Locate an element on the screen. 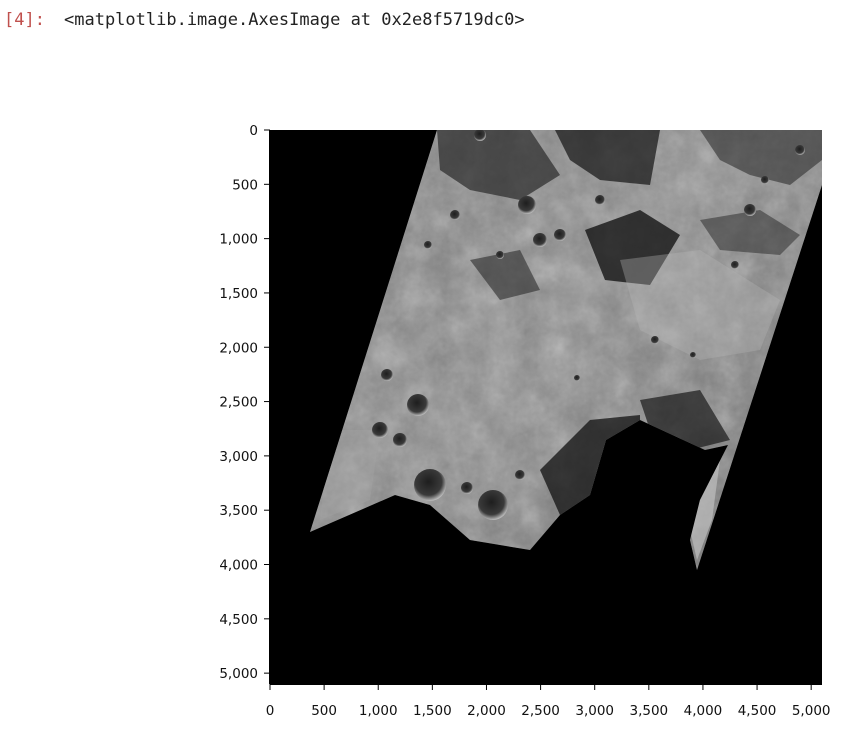 This screenshot has width=852, height=729. x-tick-label: 1,000 is located at coordinates (378, 711).